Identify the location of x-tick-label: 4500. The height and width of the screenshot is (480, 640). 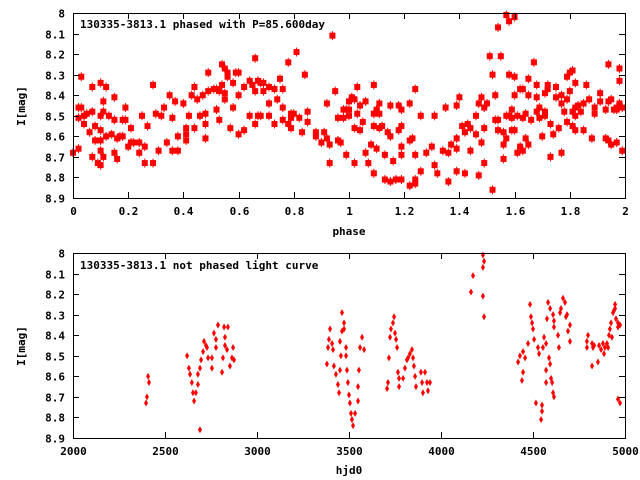
(533, 451).